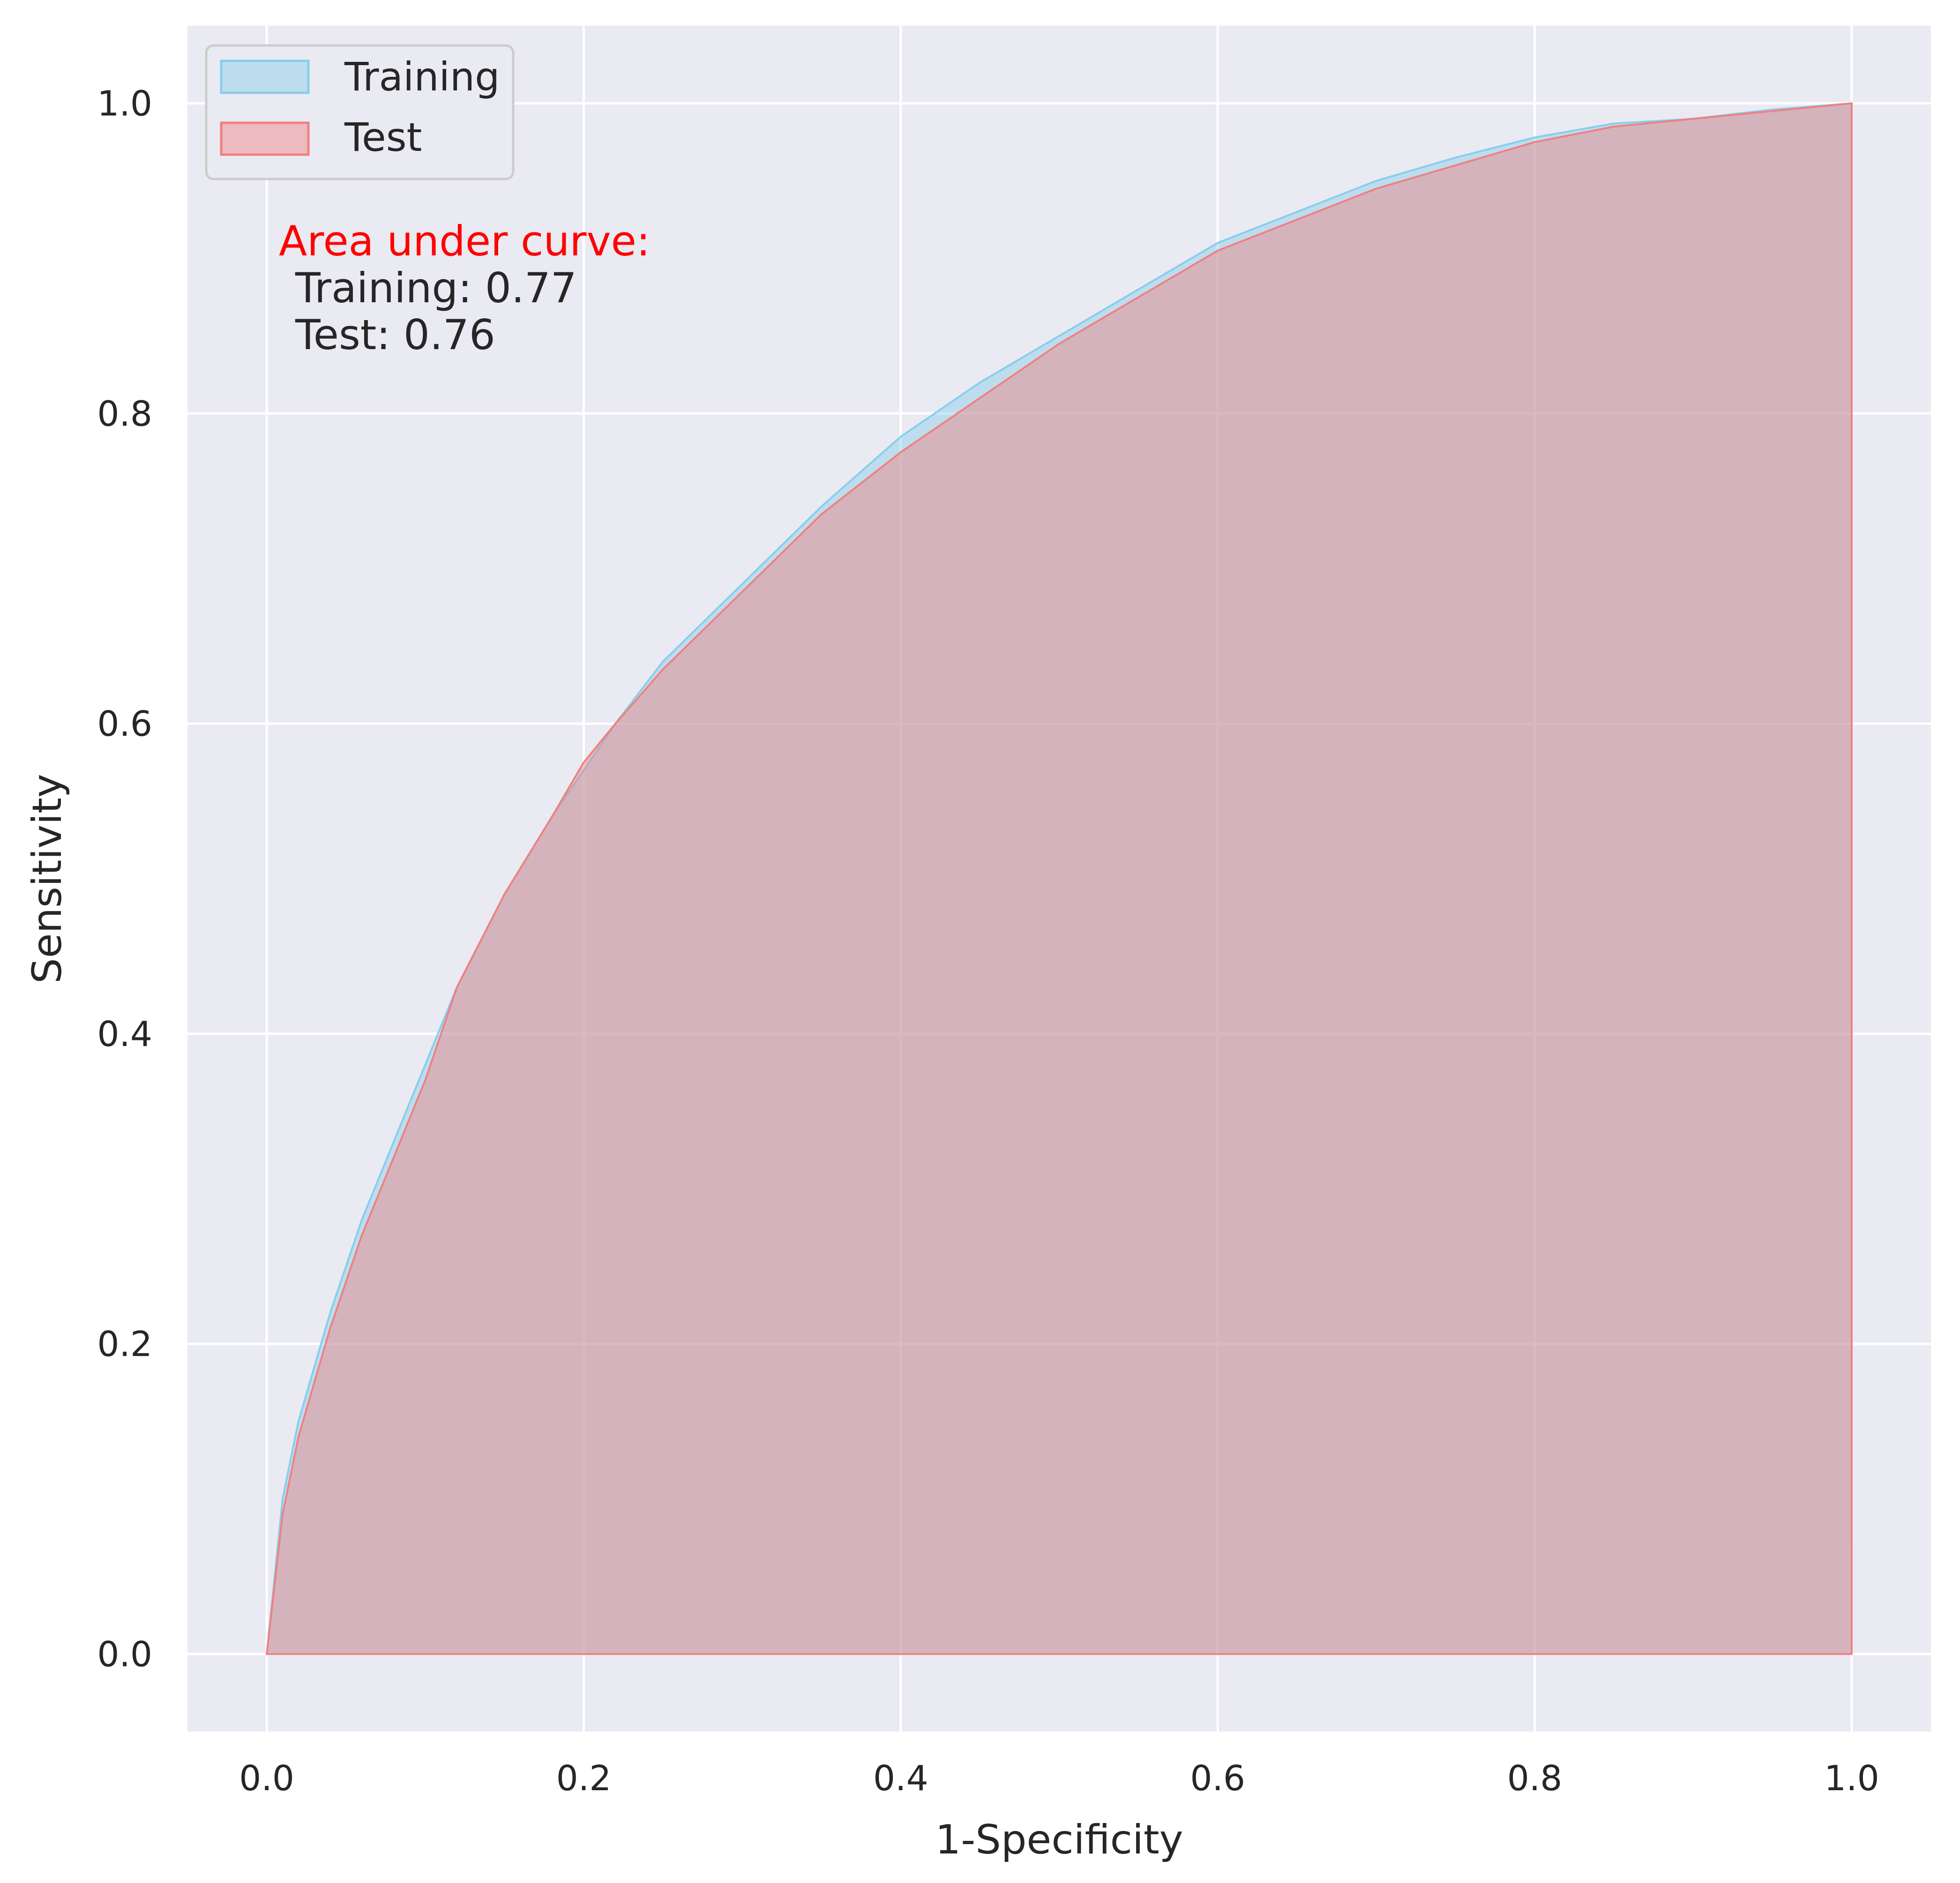 The image size is (1960, 1883). Describe the element at coordinates (901, 1778) in the screenshot. I see `x-tick-label: 0.4` at that location.